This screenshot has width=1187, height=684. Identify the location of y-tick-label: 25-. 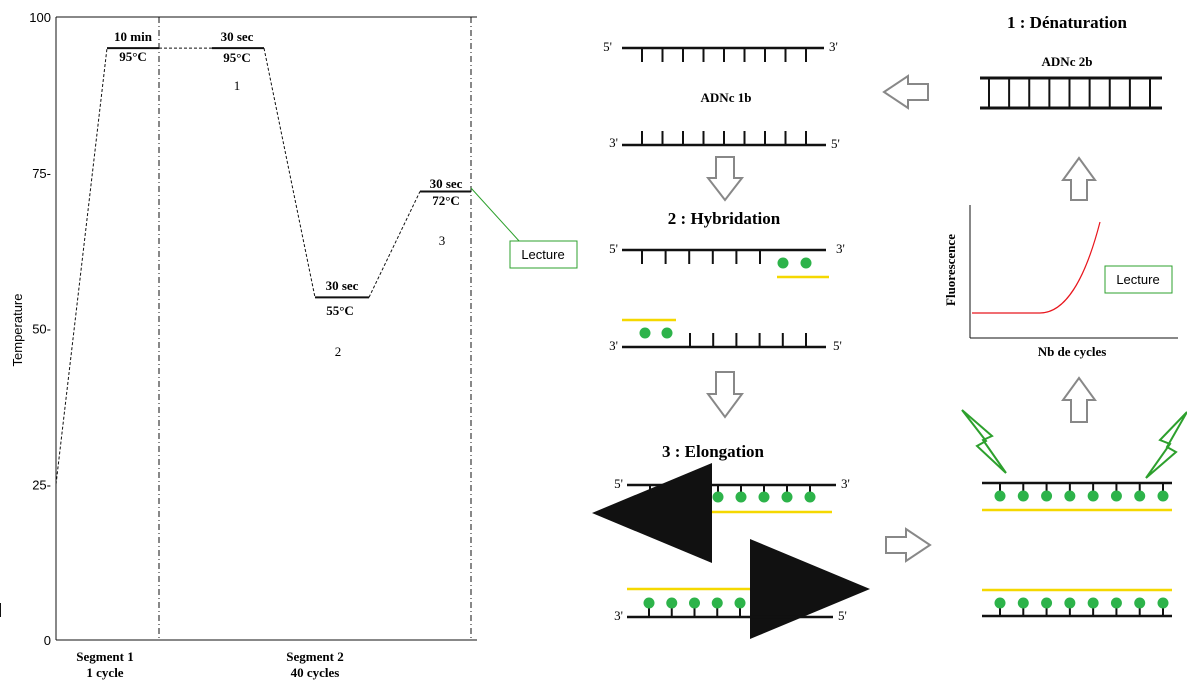
(41, 484).